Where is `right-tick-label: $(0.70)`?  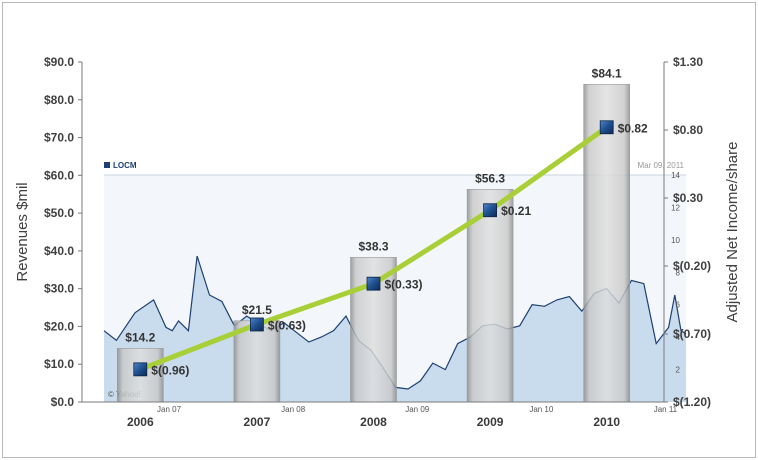
right-tick-label: $(0.70) is located at coordinates (692, 334).